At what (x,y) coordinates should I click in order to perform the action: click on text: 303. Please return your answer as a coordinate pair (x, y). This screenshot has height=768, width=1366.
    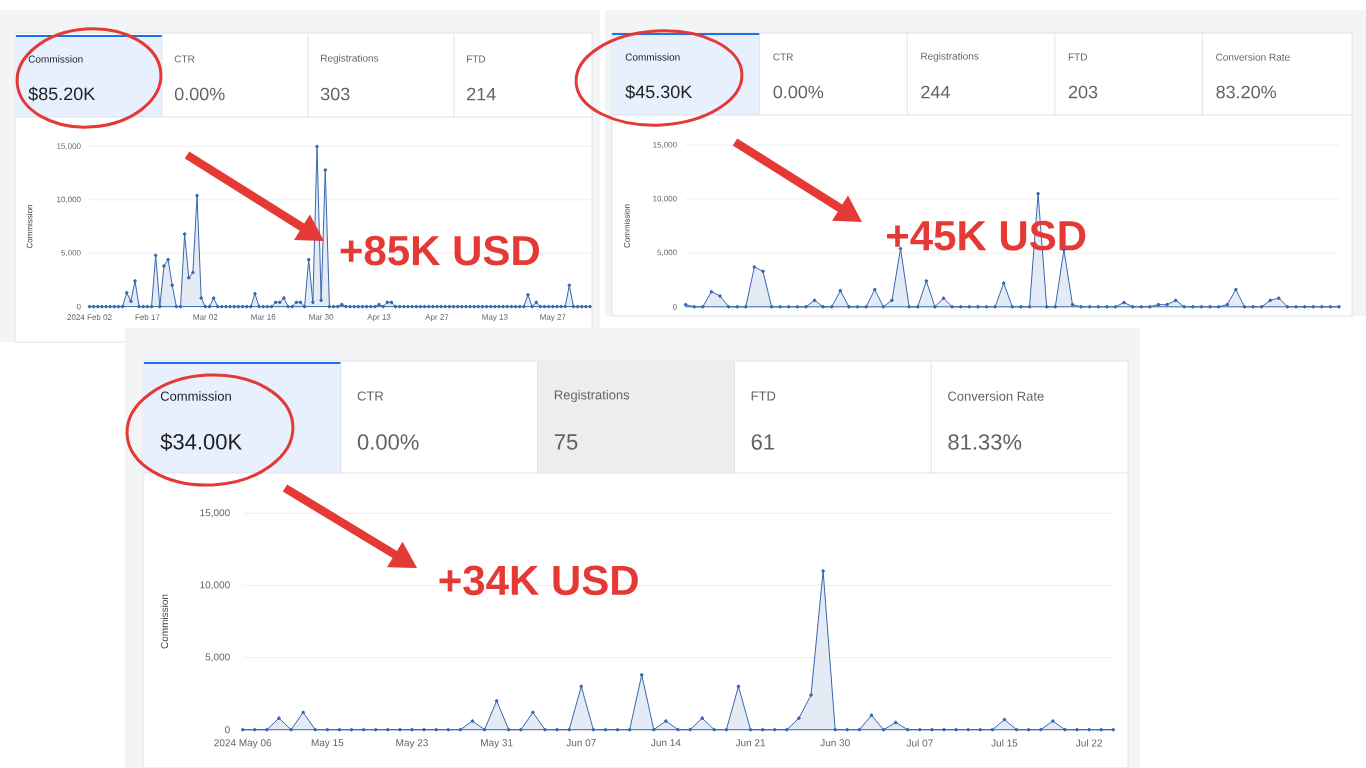
    Looking at the image, I should click on (335, 94).